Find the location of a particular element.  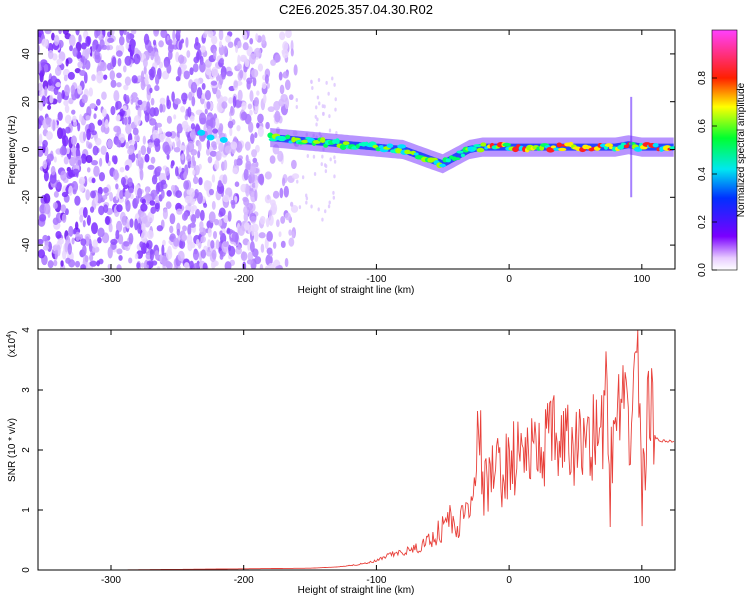

spectrogram-xtick-label: -300 is located at coordinates (111, 279).